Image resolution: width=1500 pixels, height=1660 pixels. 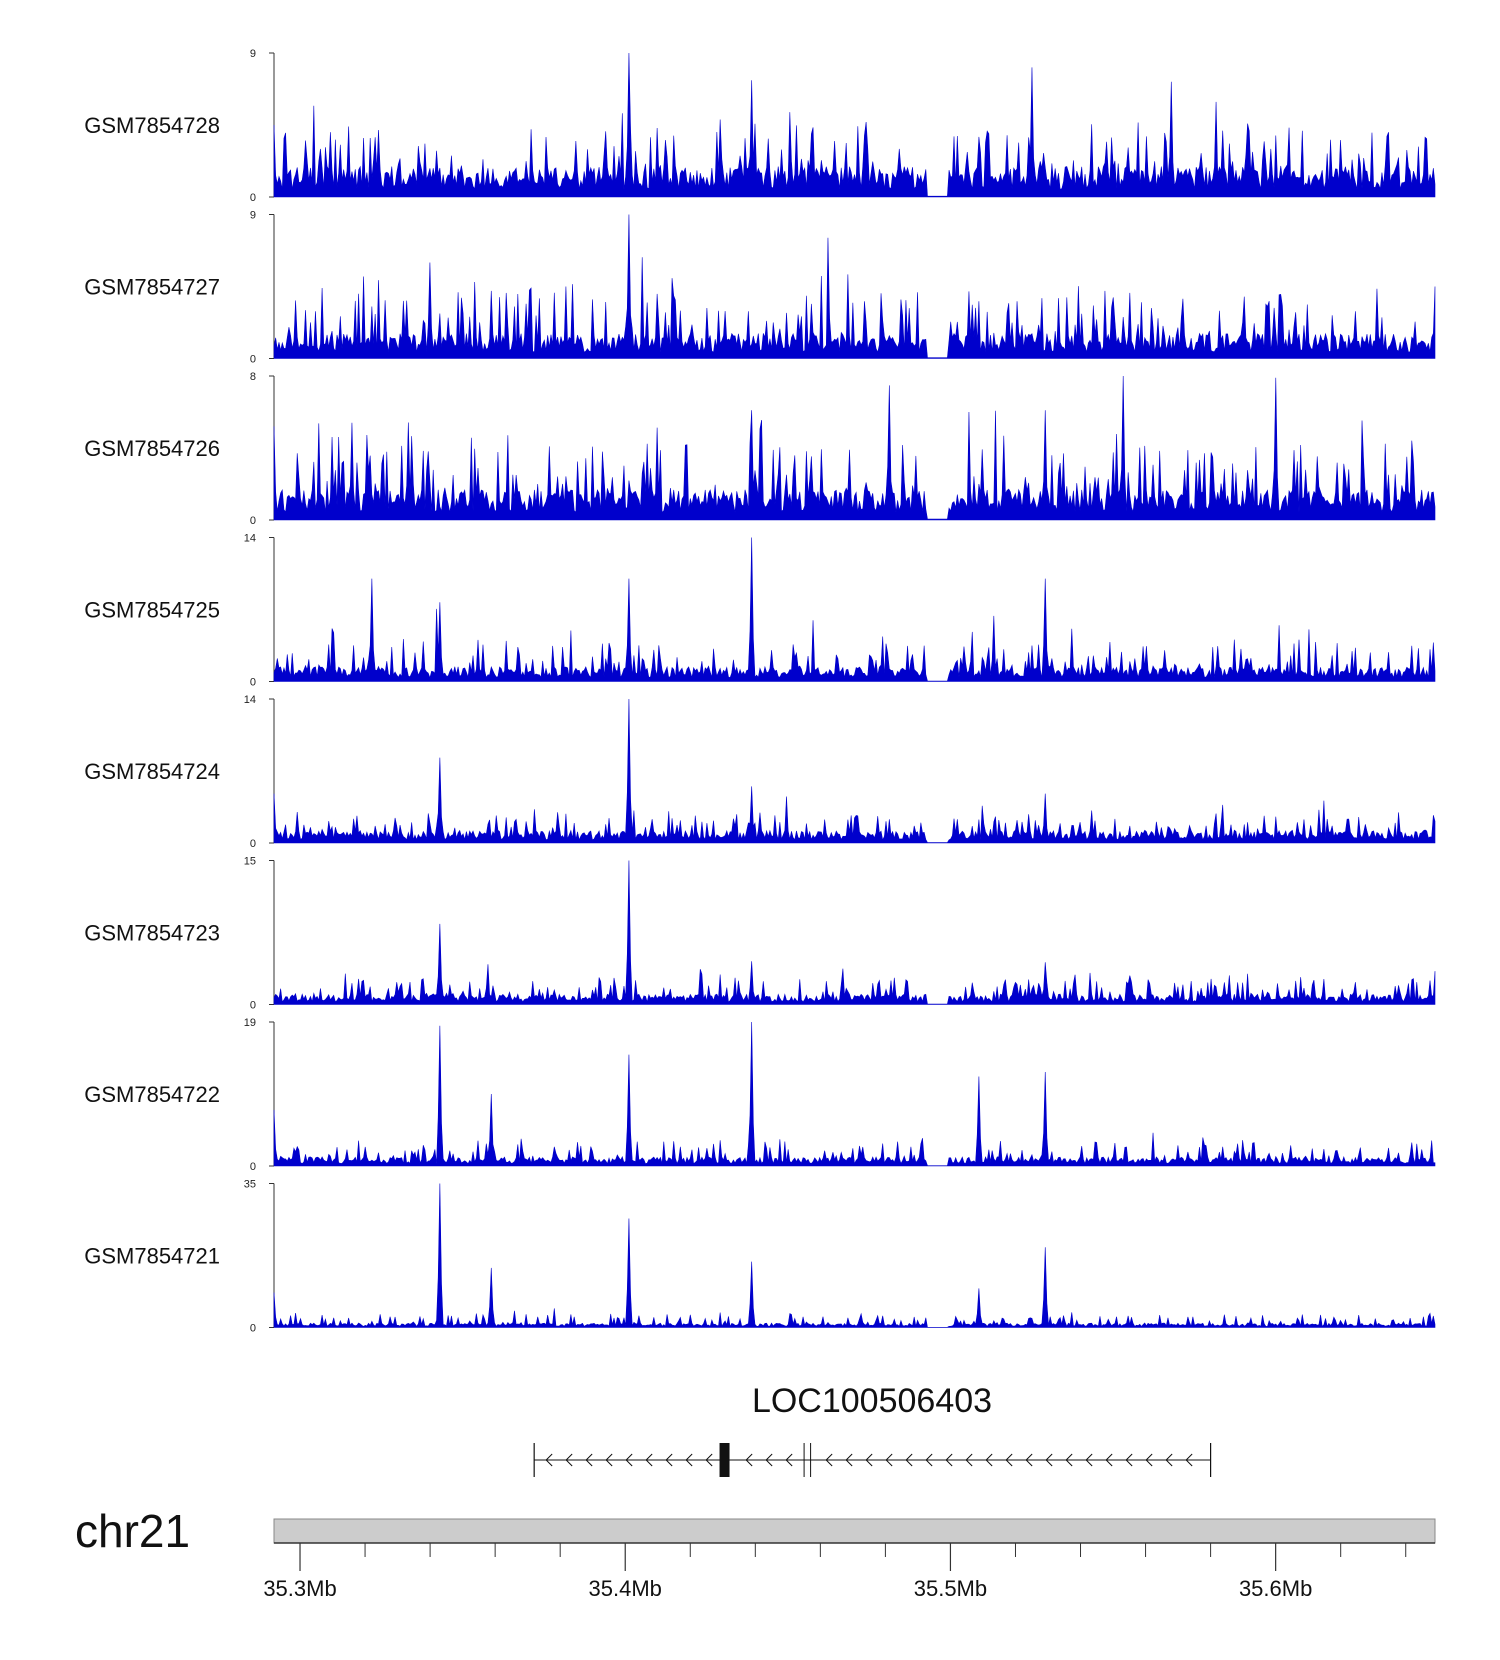 I want to click on signal-track: GSM7854725 14 0, so click(x=760, y=611).